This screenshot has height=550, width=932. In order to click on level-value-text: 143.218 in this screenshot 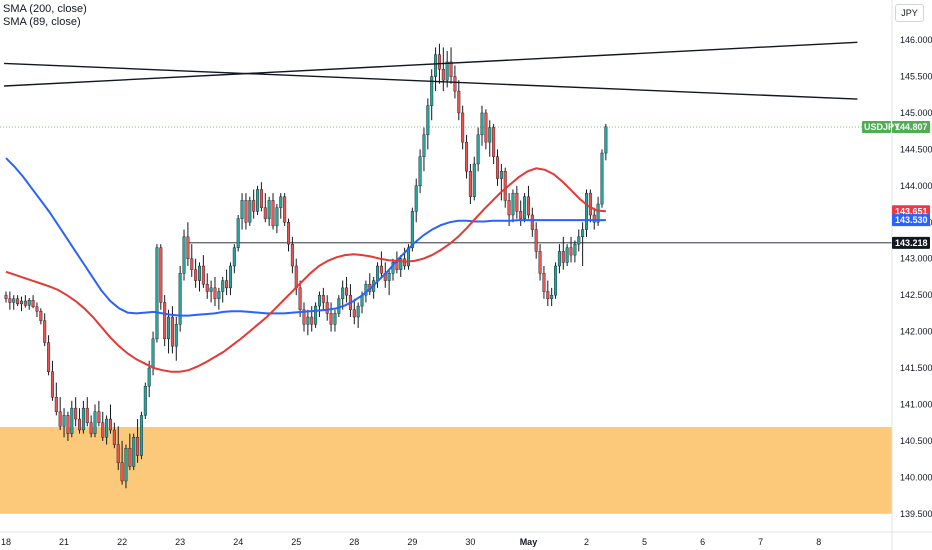, I will do `click(911, 243)`.